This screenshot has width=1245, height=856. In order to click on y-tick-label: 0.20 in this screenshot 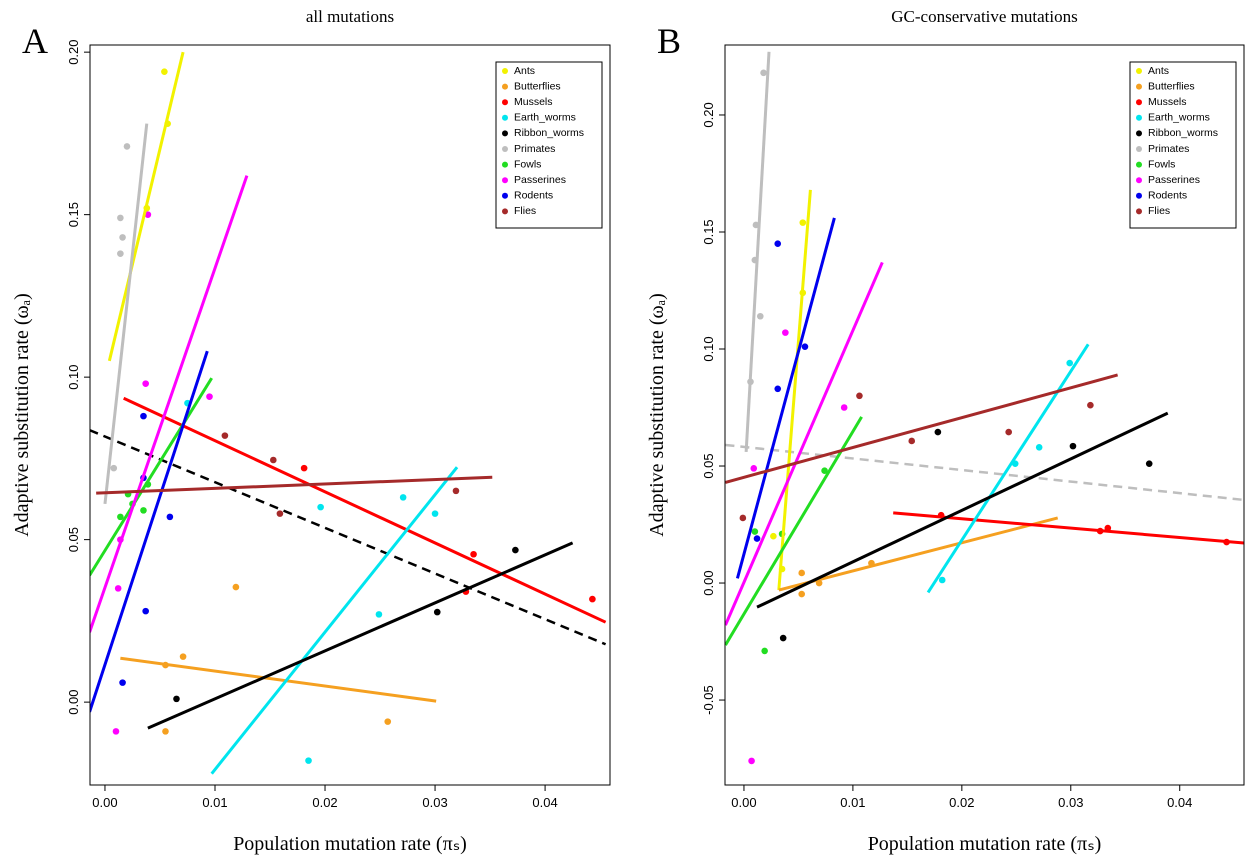, I will do `click(73, 51)`.